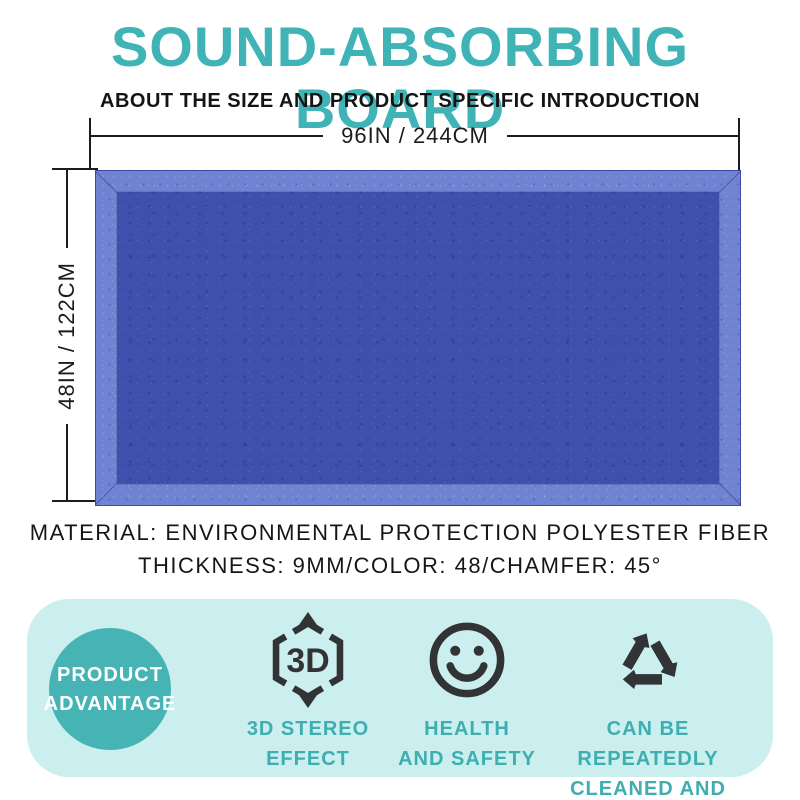  What do you see at coordinates (648, 789) in the screenshot?
I see `advantage-label-line2: CLEANED AND USED` at bounding box center [648, 789].